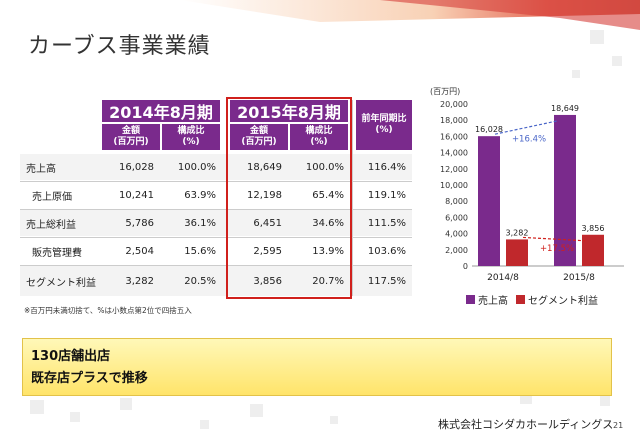 The image size is (640, 443). I want to click on amount-2014: 16,028, so click(136, 167).